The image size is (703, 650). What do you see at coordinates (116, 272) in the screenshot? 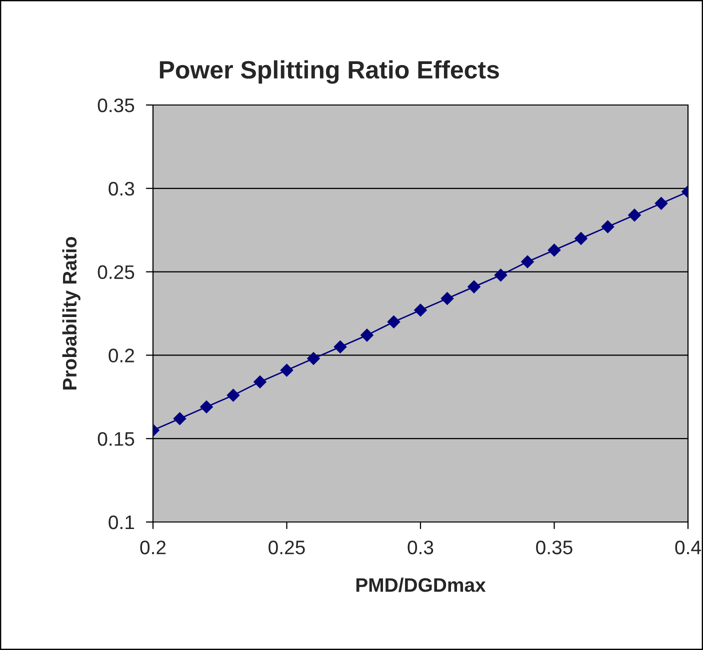
I see `y-tick-label: 0.25` at bounding box center [116, 272].